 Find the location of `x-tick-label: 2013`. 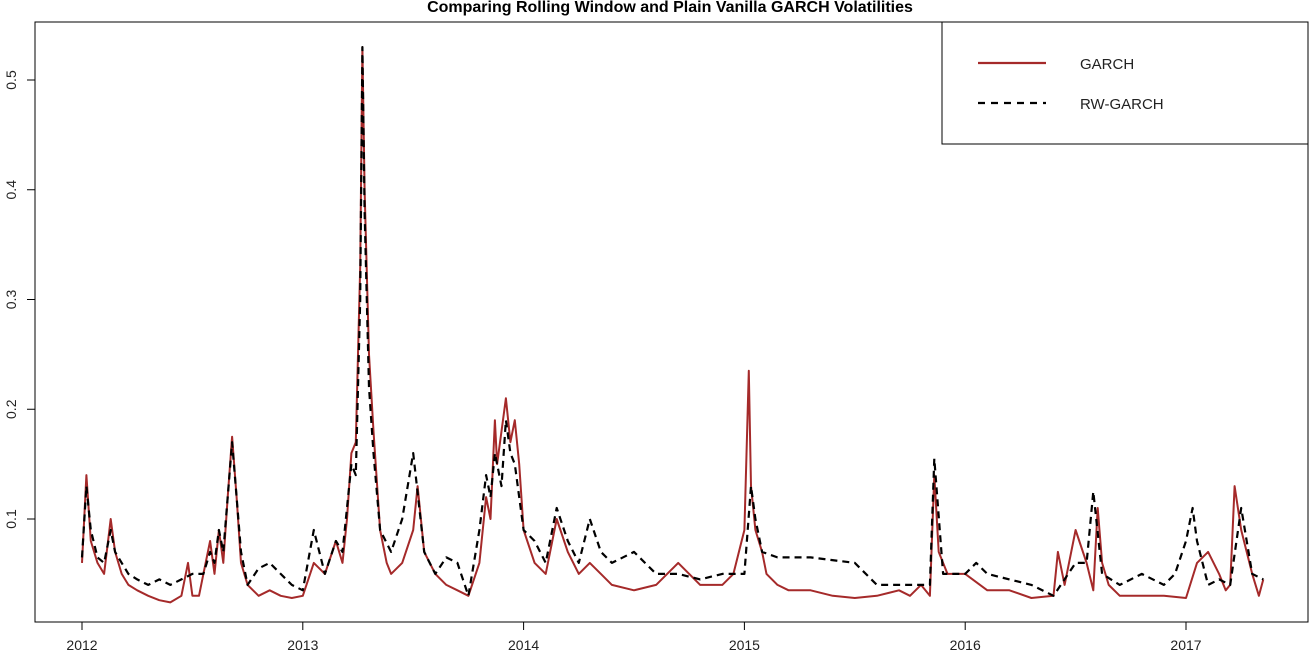

x-tick-label: 2013 is located at coordinates (302, 645).